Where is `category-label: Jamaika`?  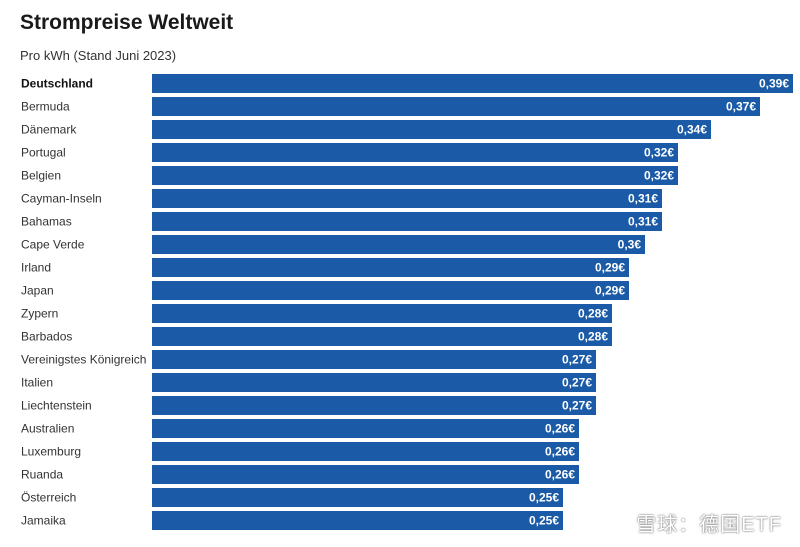
category-label: Jamaika is located at coordinates (43, 521).